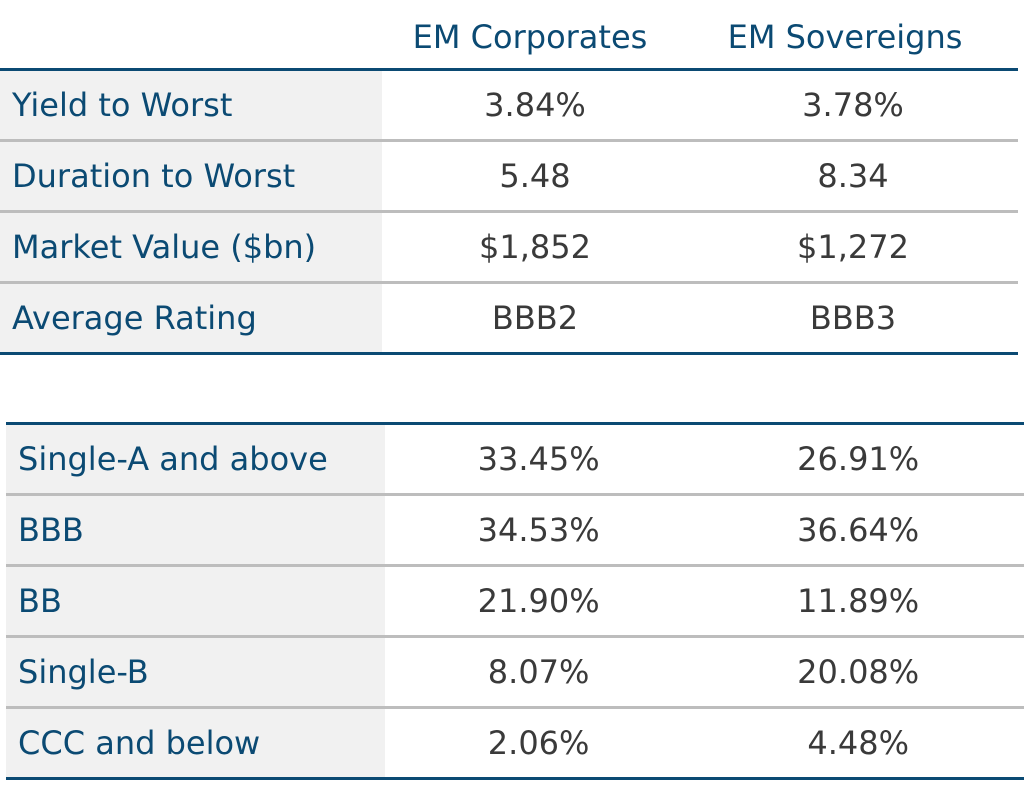  What do you see at coordinates (195, 601) in the screenshot?
I see `row-label: BB` at bounding box center [195, 601].